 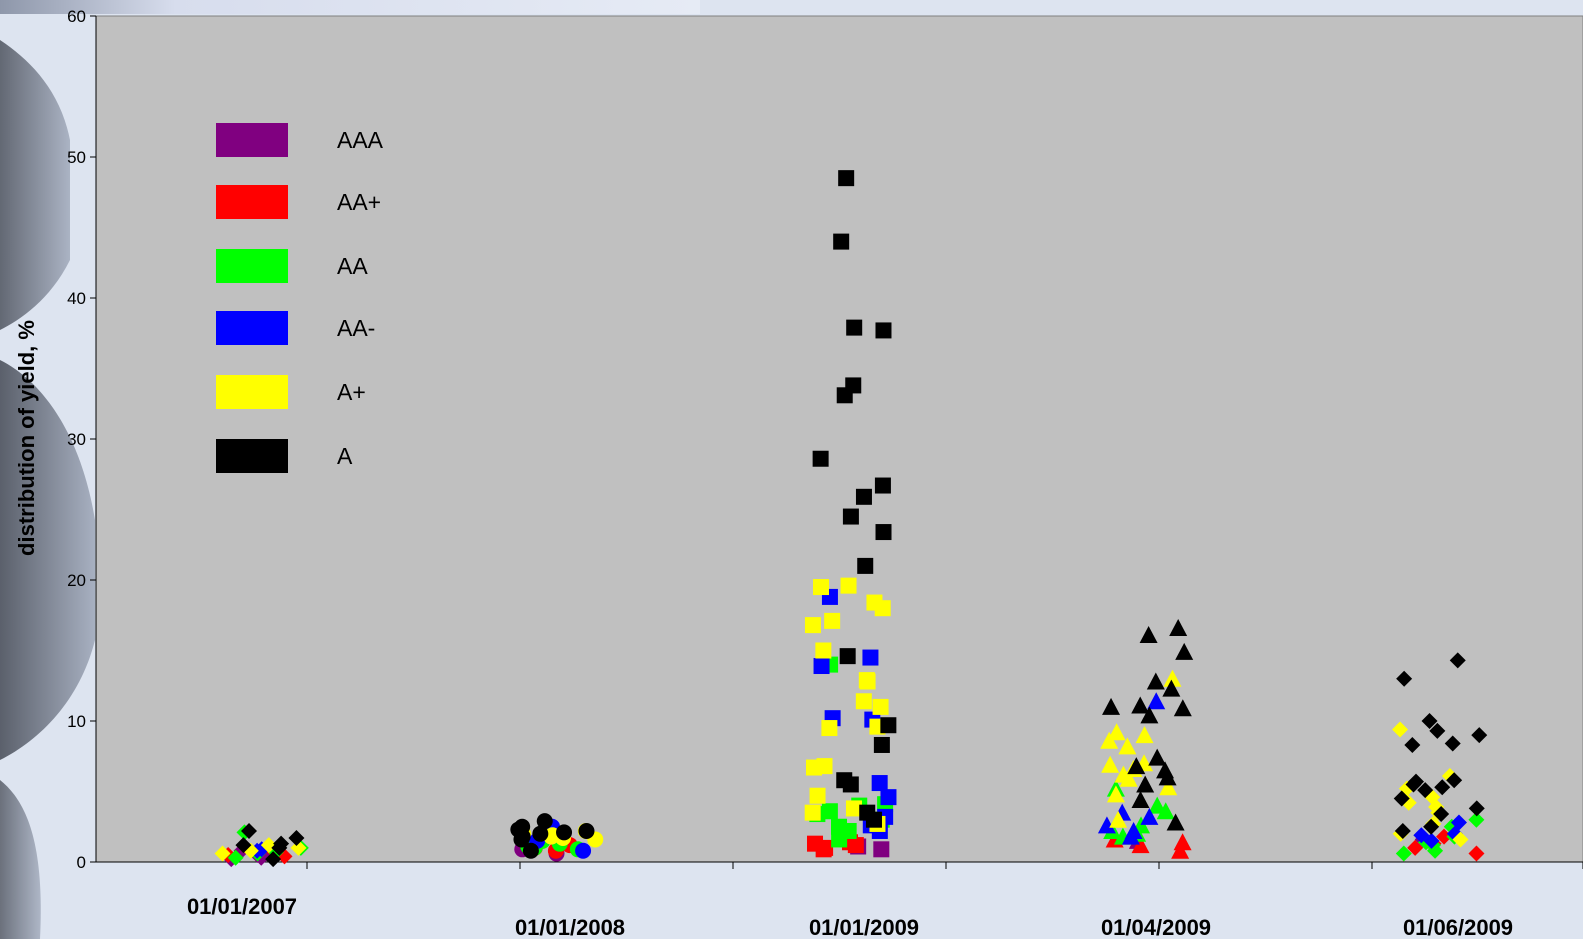 I want to click on legend-label: A+, so click(x=351, y=392).